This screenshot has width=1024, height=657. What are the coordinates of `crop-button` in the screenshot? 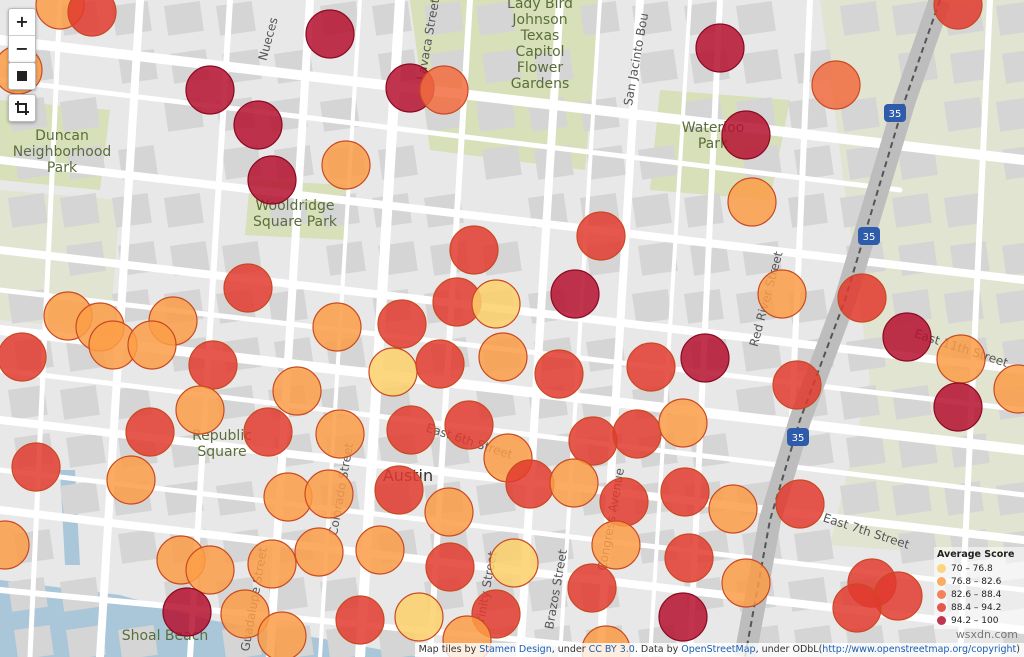 It's located at (22, 108).